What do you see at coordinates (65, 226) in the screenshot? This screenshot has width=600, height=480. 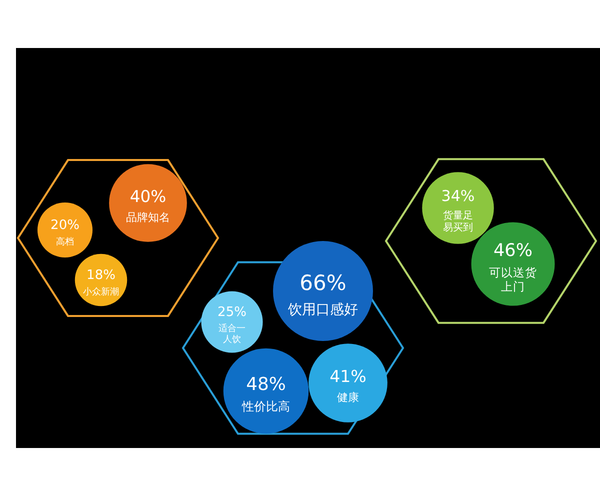 I see `data-label: 20%` at bounding box center [65, 226].